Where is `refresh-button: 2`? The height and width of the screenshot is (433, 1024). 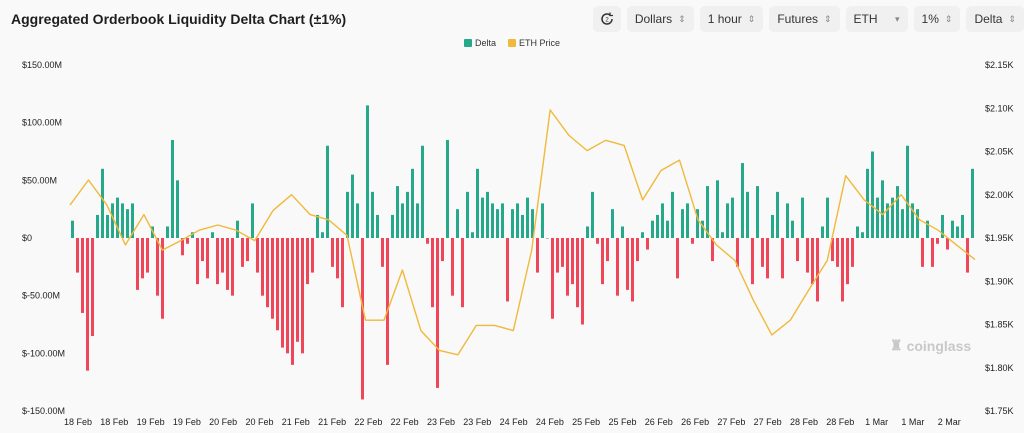
refresh-button: 2 is located at coordinates (606, 19).